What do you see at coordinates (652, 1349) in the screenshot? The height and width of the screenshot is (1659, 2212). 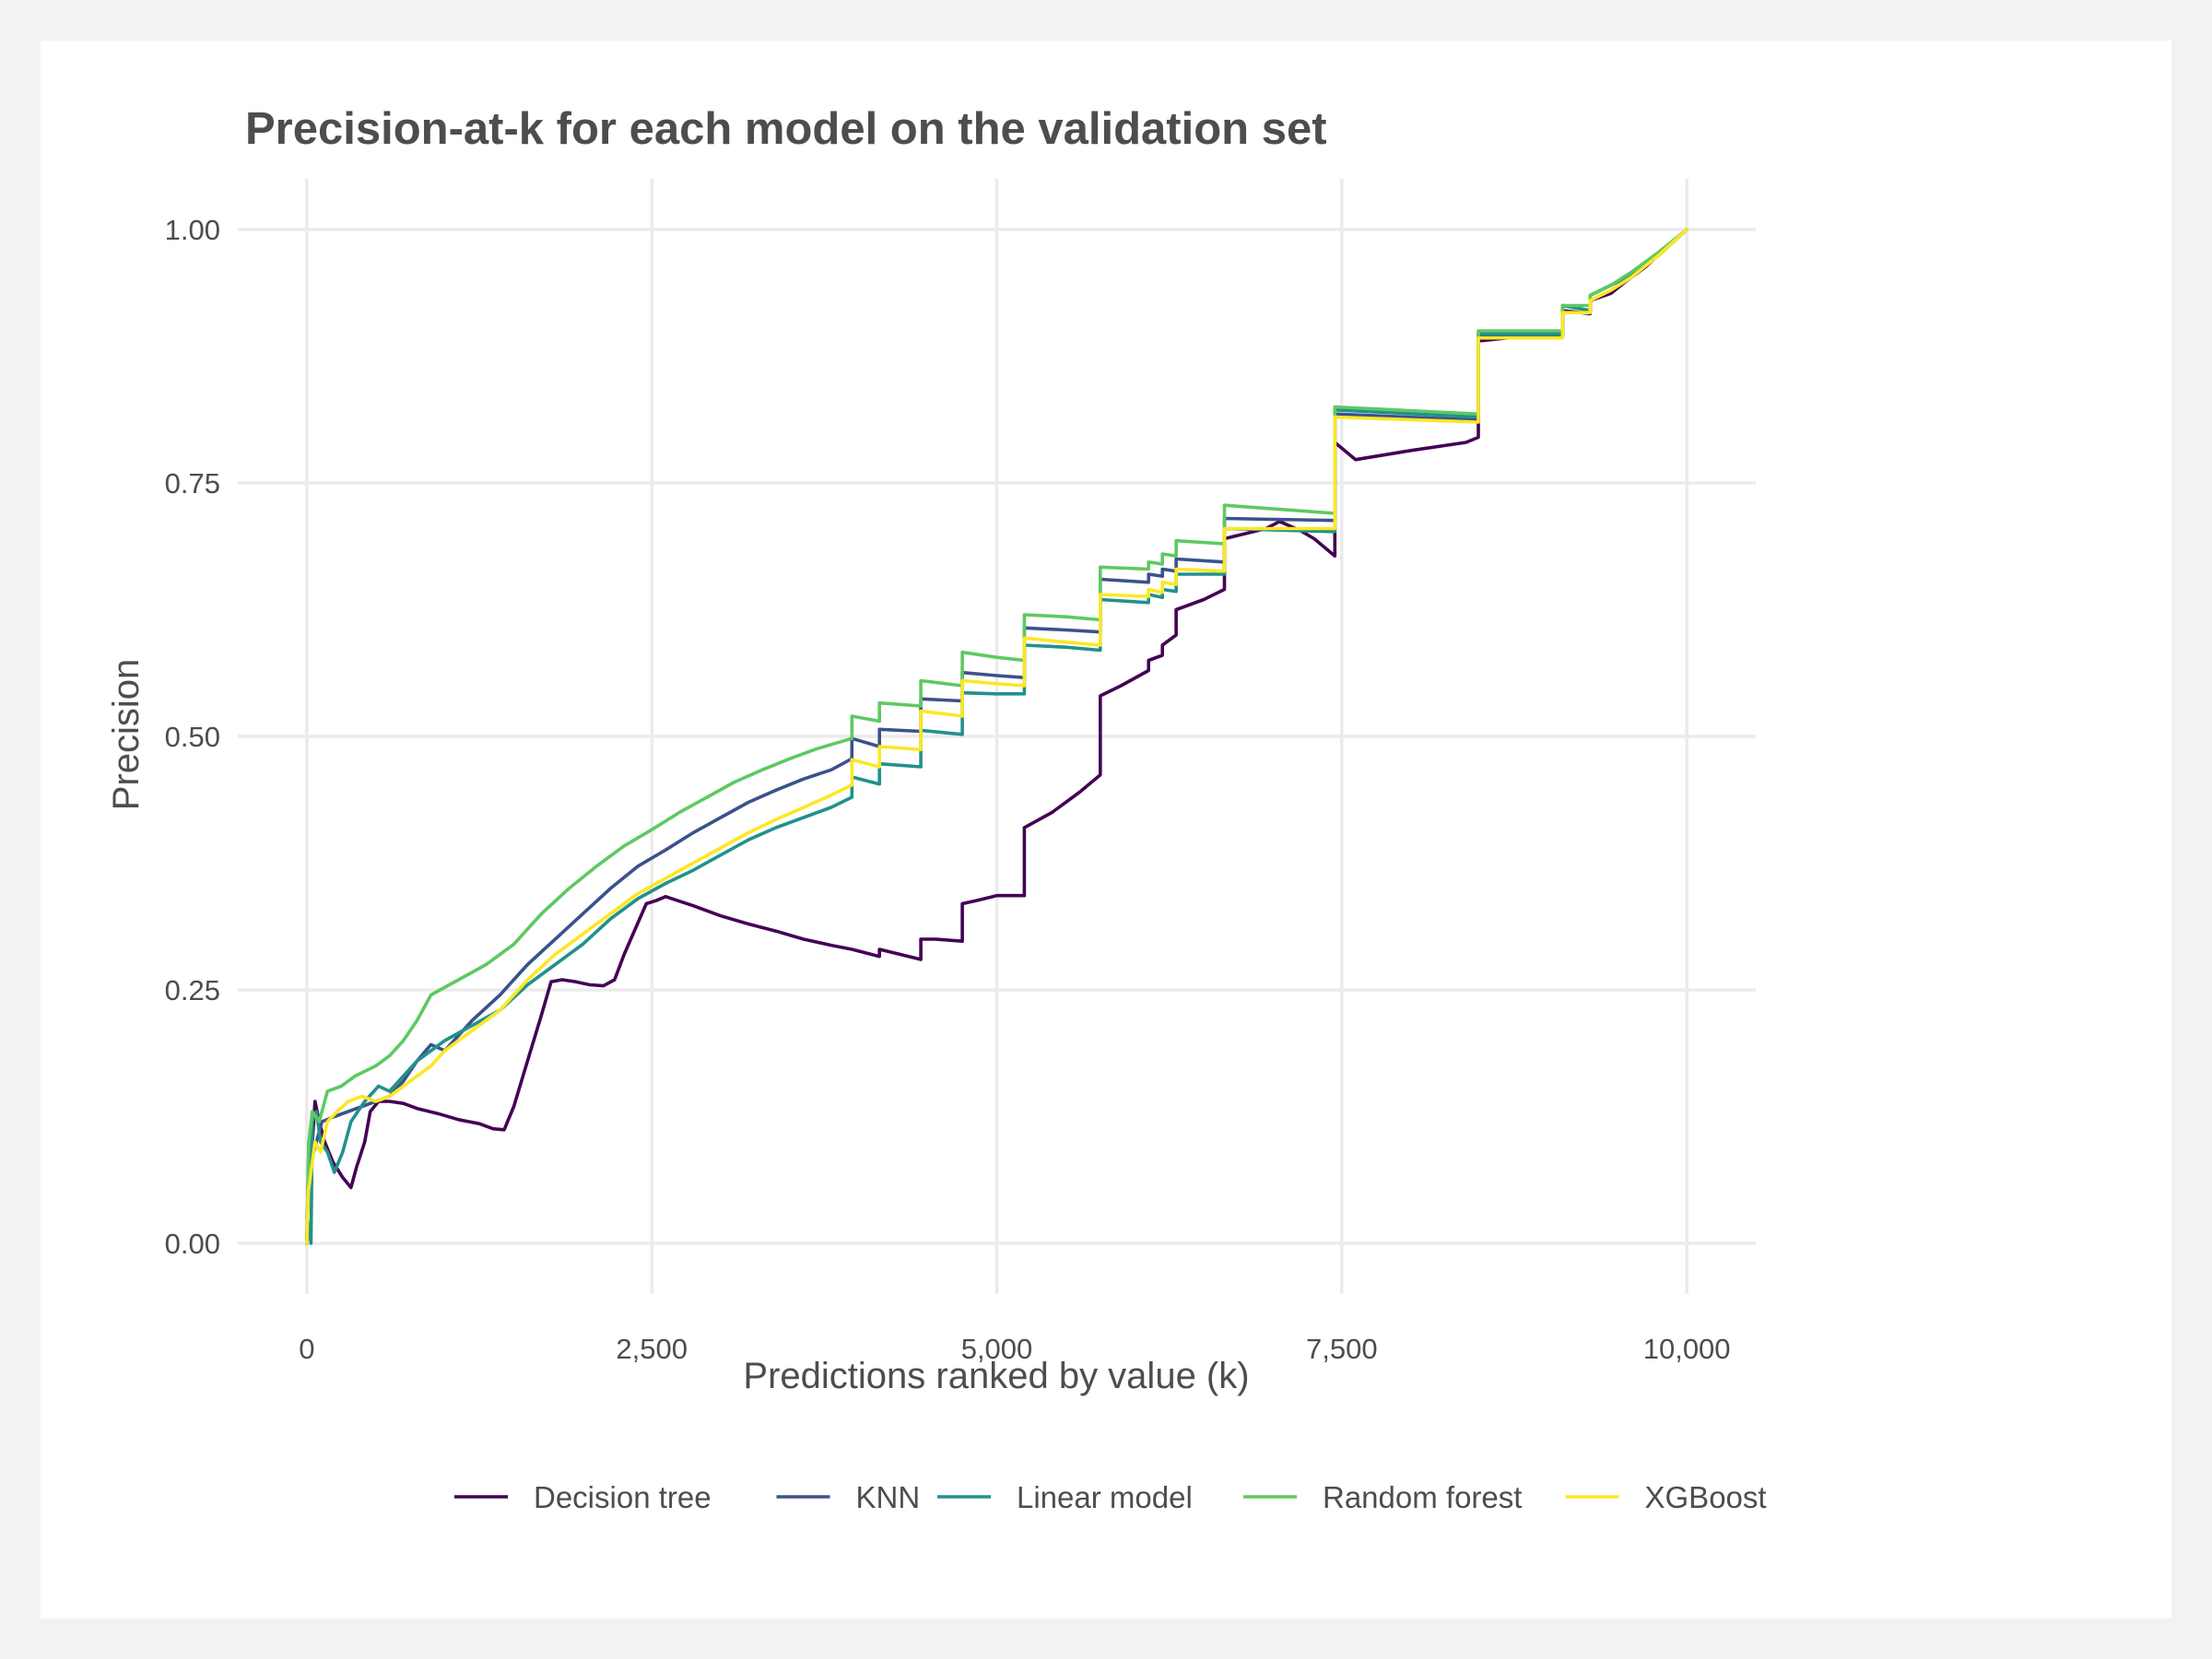 I see `x-tick-label: 2,500` at bounding box center [652, 1349].